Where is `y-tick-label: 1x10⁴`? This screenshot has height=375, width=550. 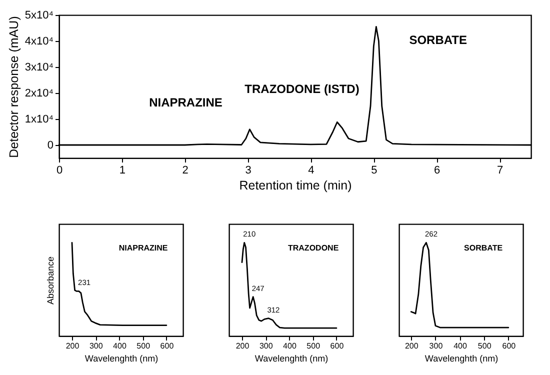 y-tick-label: 1x10⁴ is located at coordinates (39, 120).